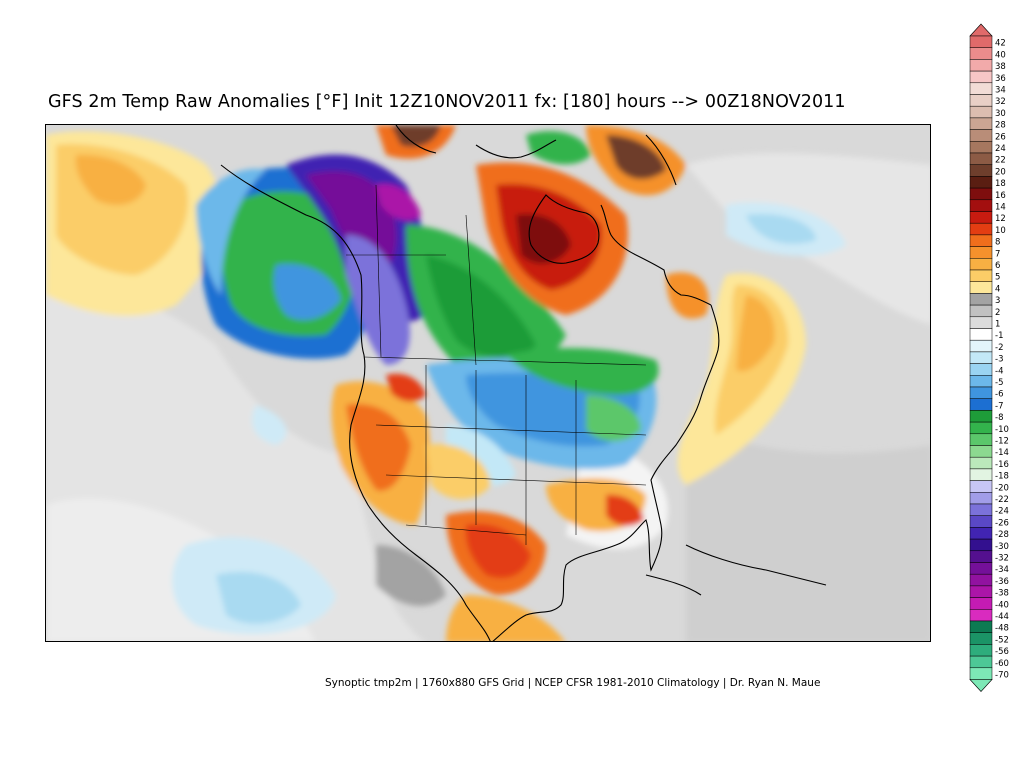  I want to click on colorbar-tick-label: -18, so click(1002, 477).